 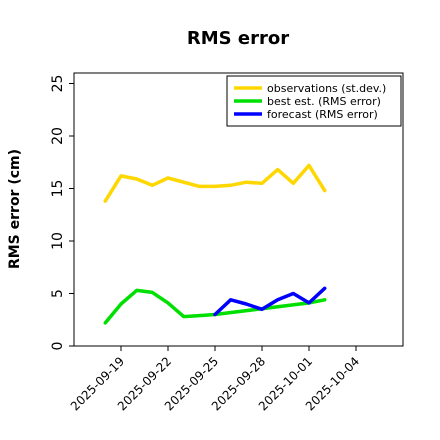 What do you see at coordinates (58, 241) in the screenshot?
I see `y-tick-label-2: 10` at bounding box center [58, 241].